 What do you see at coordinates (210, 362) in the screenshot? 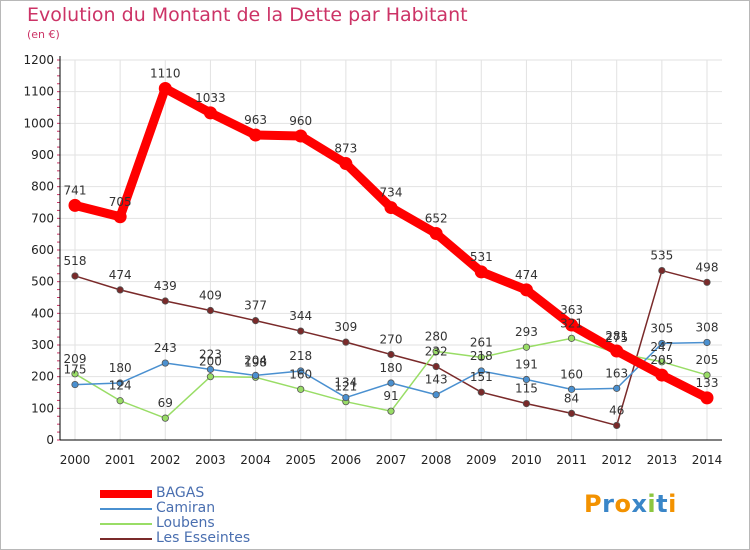
I see `data-label: 200` at bounding box center [210, 362].